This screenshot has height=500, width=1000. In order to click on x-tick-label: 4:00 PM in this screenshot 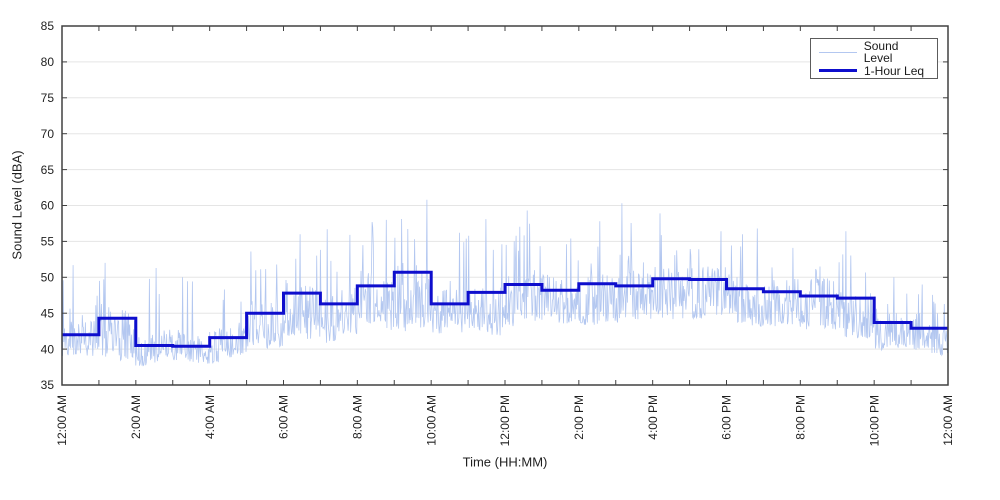, I will do `click(653, 417)`.